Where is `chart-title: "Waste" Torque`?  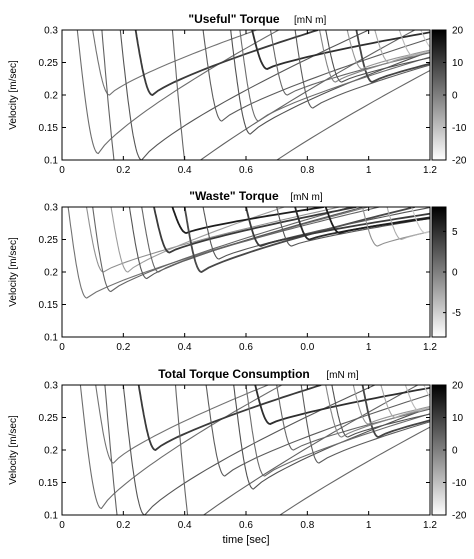 chart-title: "Waste" Torque is located at coordinates (234, 196).